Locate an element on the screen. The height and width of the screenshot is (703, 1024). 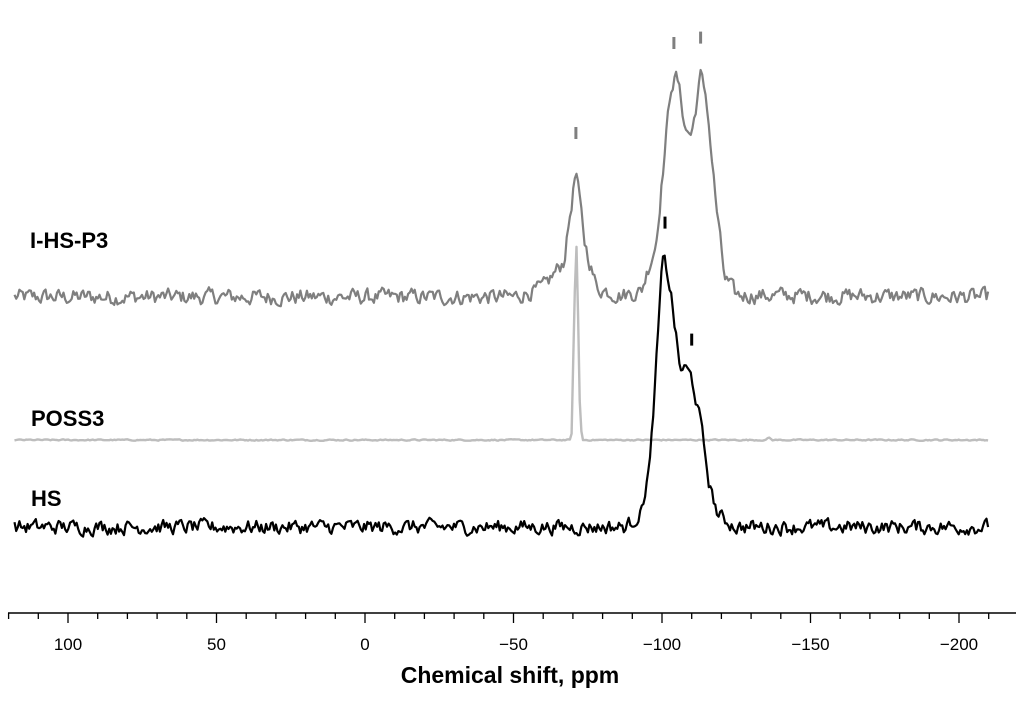
x-tick-label: −100 is located at coordinates (662, 644).